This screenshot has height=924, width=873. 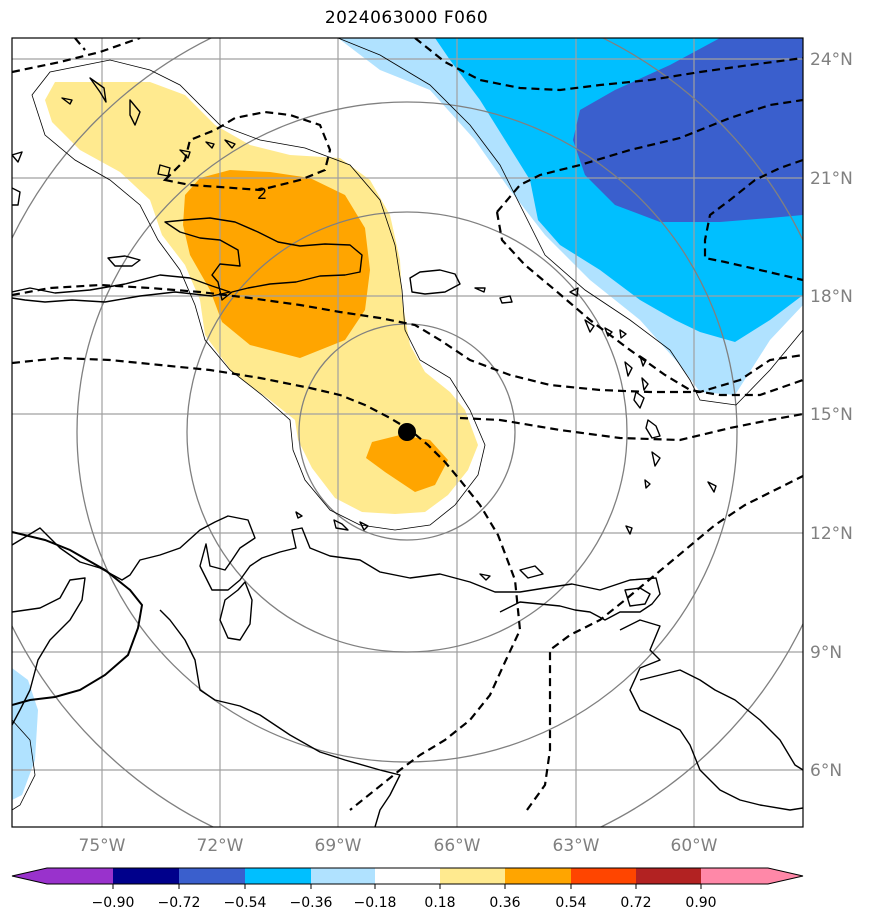 What do you see at coordinates (113, 903) in the screenshot?
I see `colorbar-tick-label: −0.90` at bounding box center [113, 903].